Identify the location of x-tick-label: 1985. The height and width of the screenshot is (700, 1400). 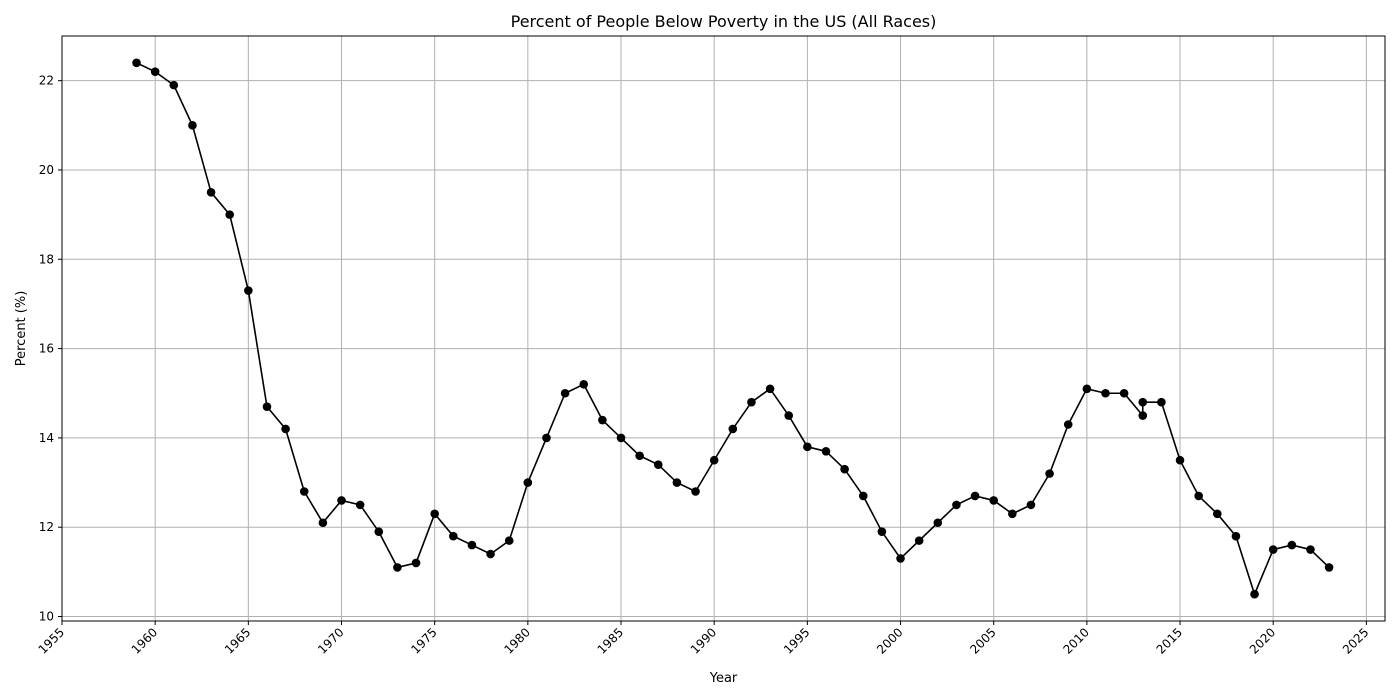
(610, 640).